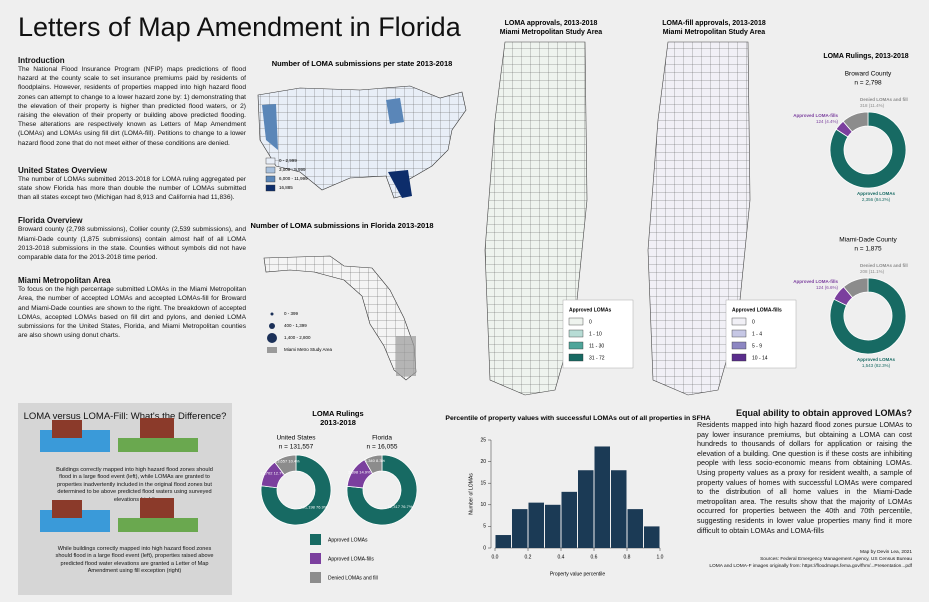 This screenshot has width=929, height=602. What do you see at coordinates (483, 505) in the screenshot?
I see `y-tick-label: 10` at bounding box center [483, 505].